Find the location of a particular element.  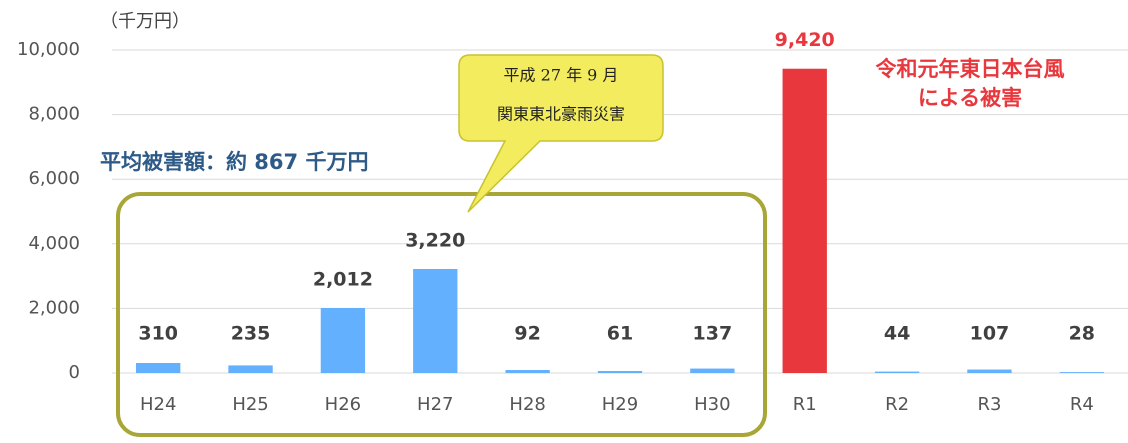

unit-label: （千万円） is located at coordinates (145, 21).